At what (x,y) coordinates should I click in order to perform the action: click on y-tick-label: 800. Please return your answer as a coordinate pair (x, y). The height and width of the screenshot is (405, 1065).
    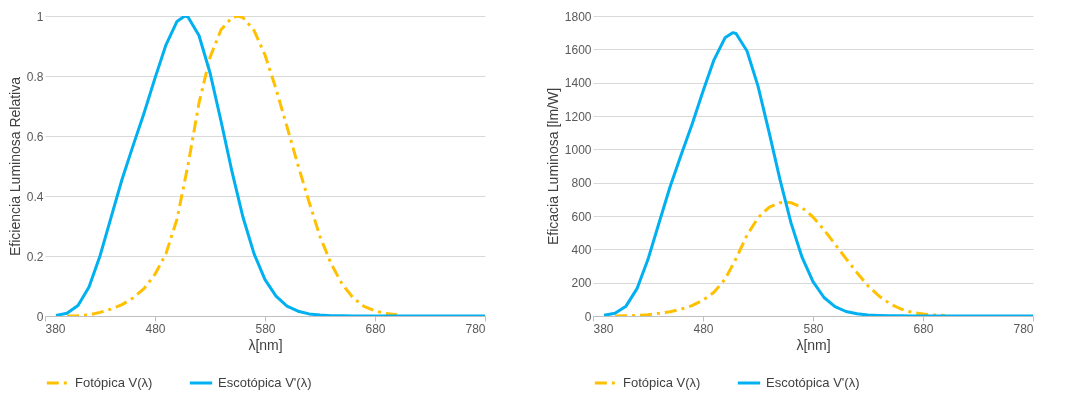
    Looking at the image, I should click on (581, 183).